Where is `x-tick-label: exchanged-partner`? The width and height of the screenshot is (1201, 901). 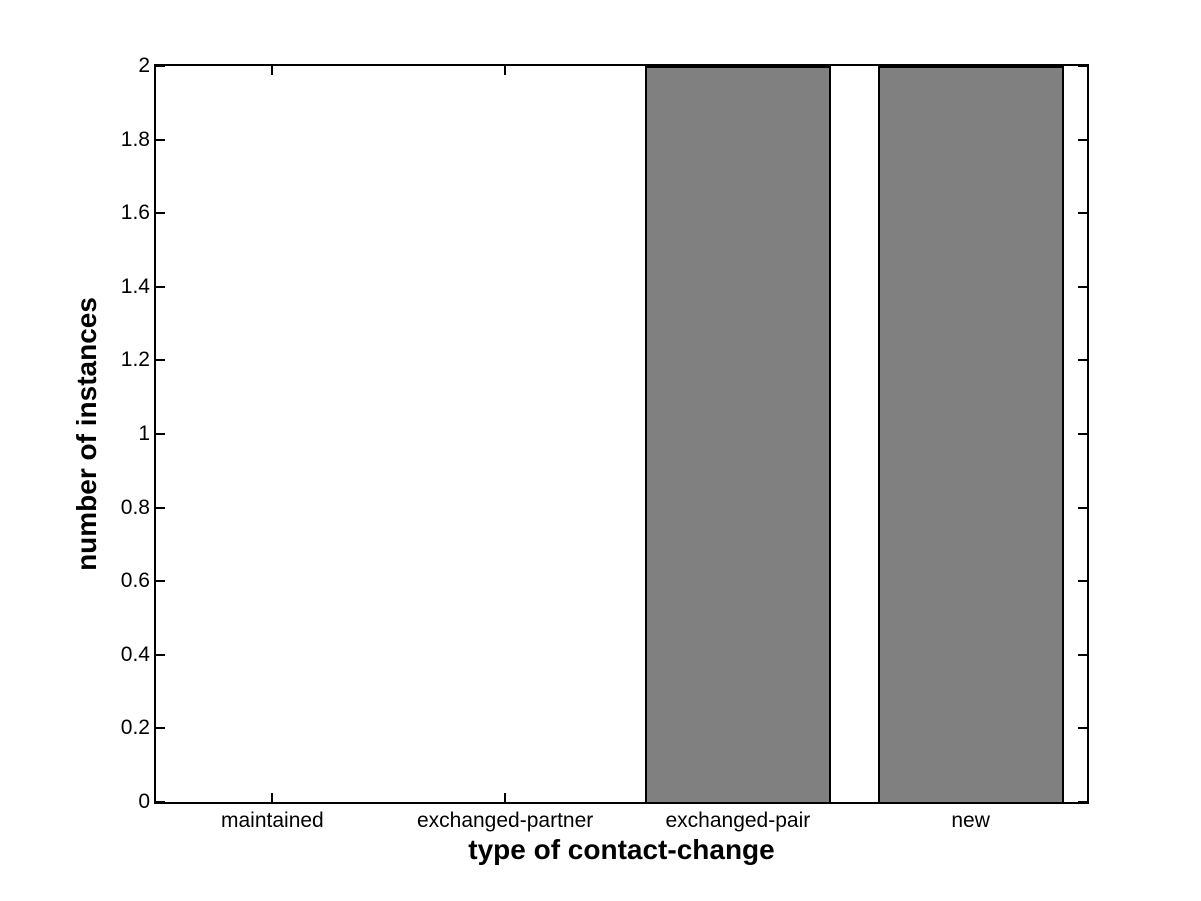 x-tick-label: exchanged-partner is located at coordinates (505, 820).